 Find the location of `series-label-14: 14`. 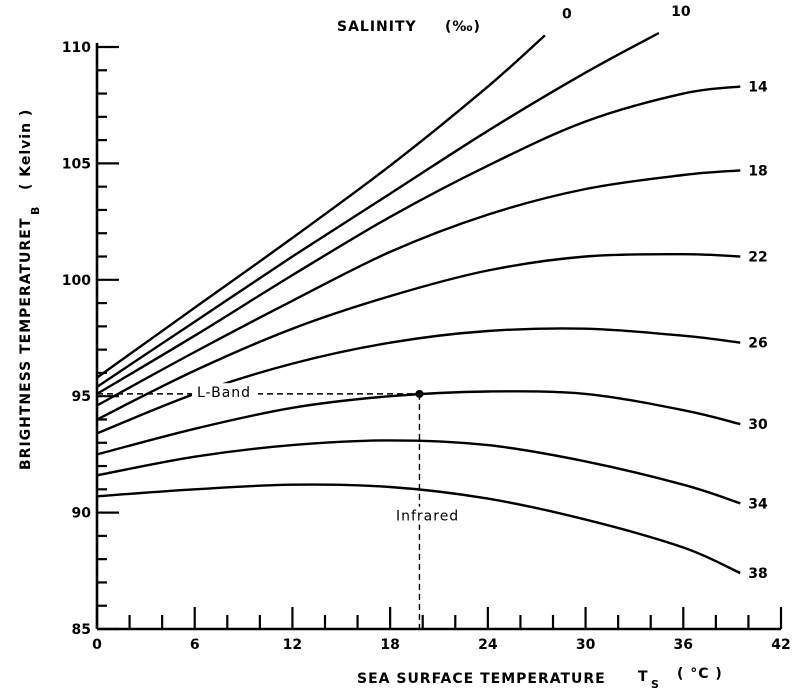

series-label-14: 14 is located at coordinates (758, 88).